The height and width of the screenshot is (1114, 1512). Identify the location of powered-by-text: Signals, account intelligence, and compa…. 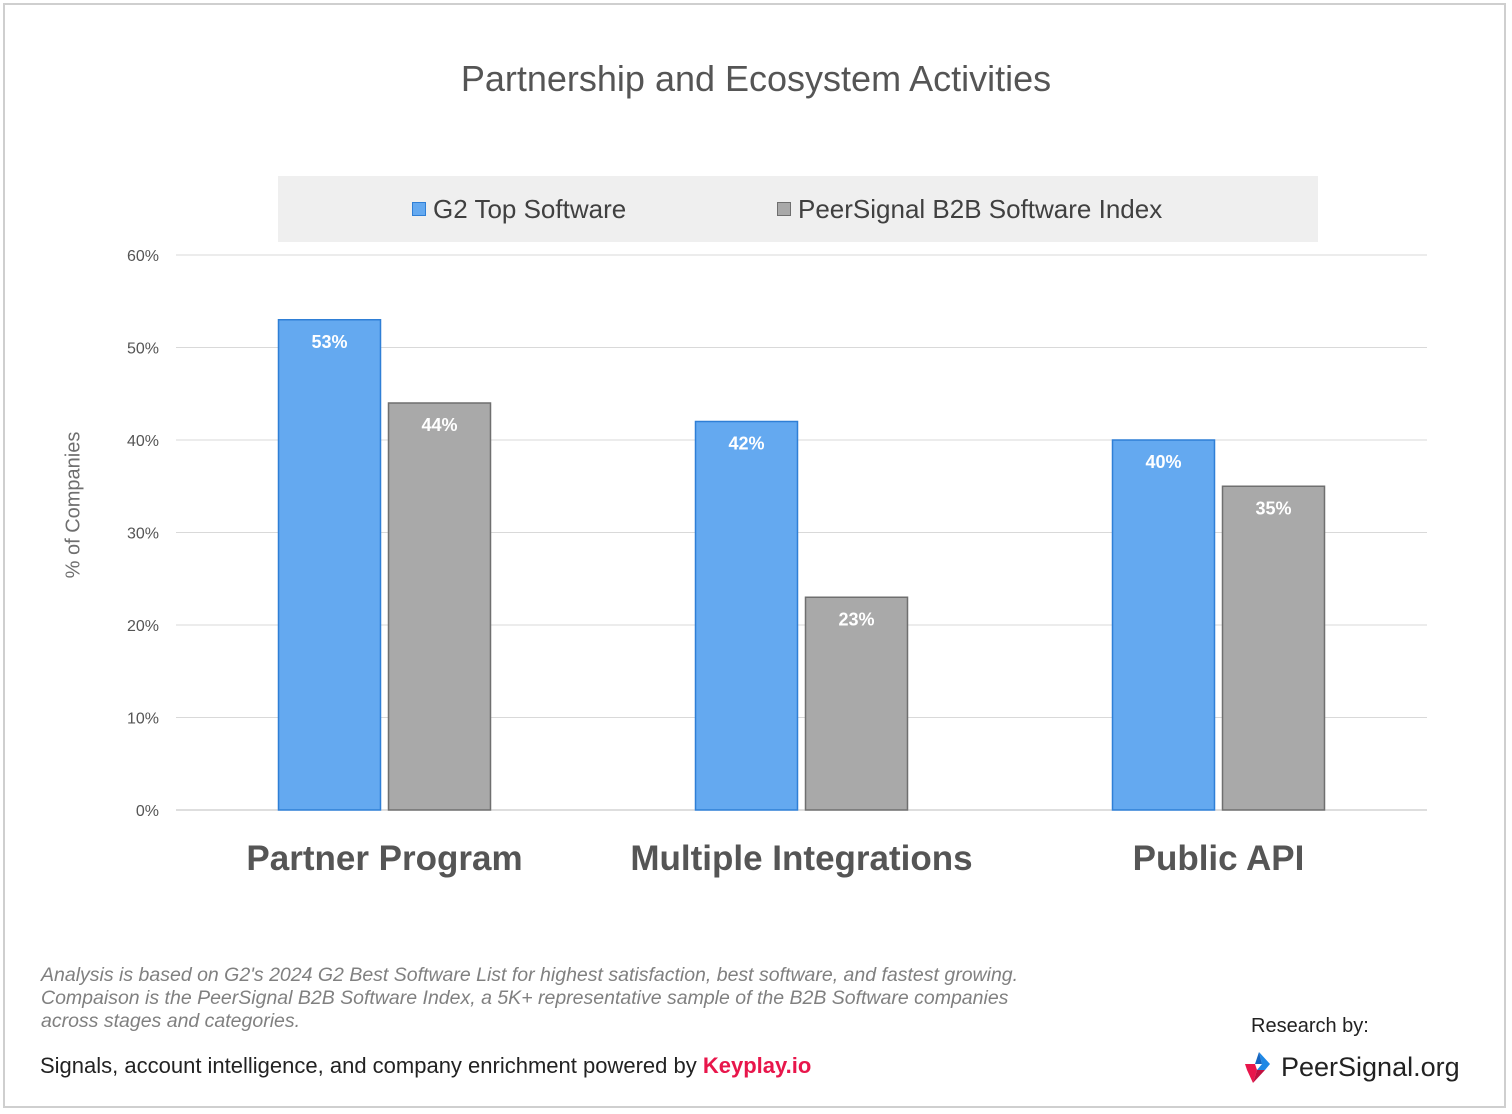
(368, 1065).